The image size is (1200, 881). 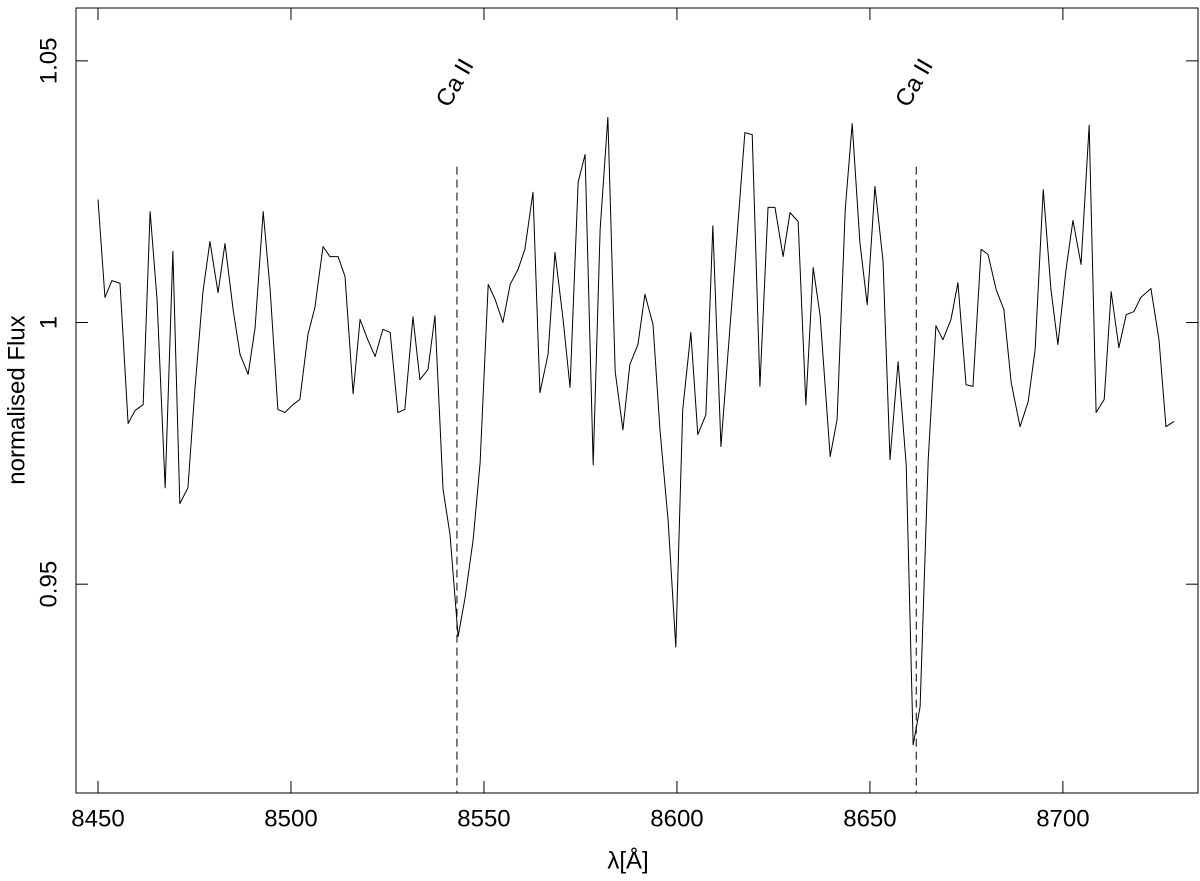 I want to click on x-tick-label: 8600, so click(x=676, y=818).